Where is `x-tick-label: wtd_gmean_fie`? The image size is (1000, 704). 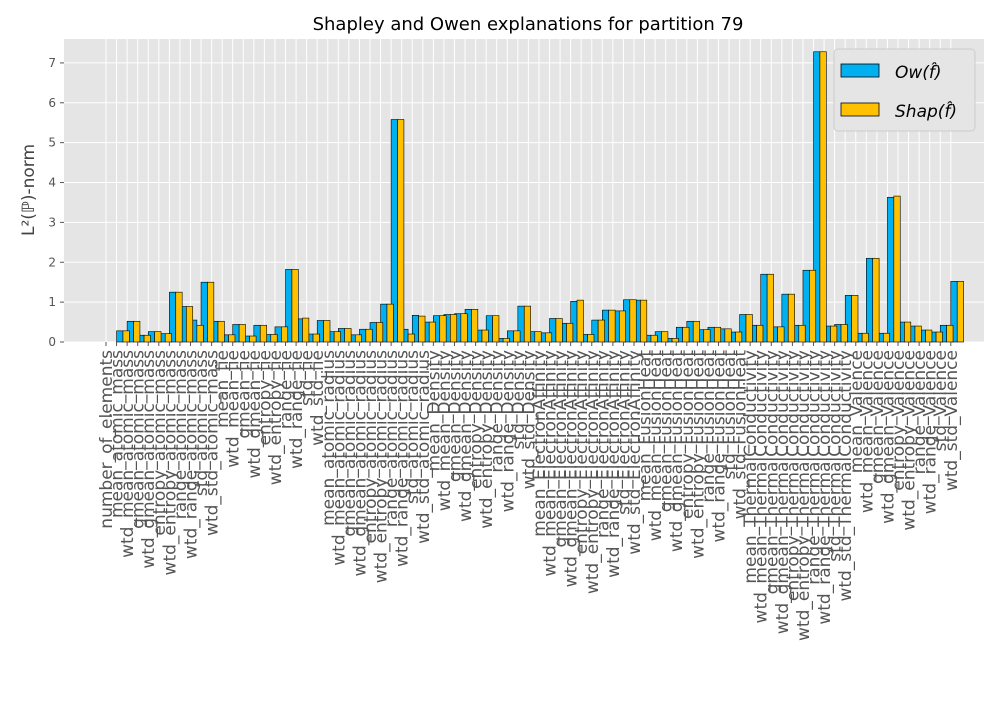 x-tick-label: wtd_gmean_fie is located at coordinates (255, 414).